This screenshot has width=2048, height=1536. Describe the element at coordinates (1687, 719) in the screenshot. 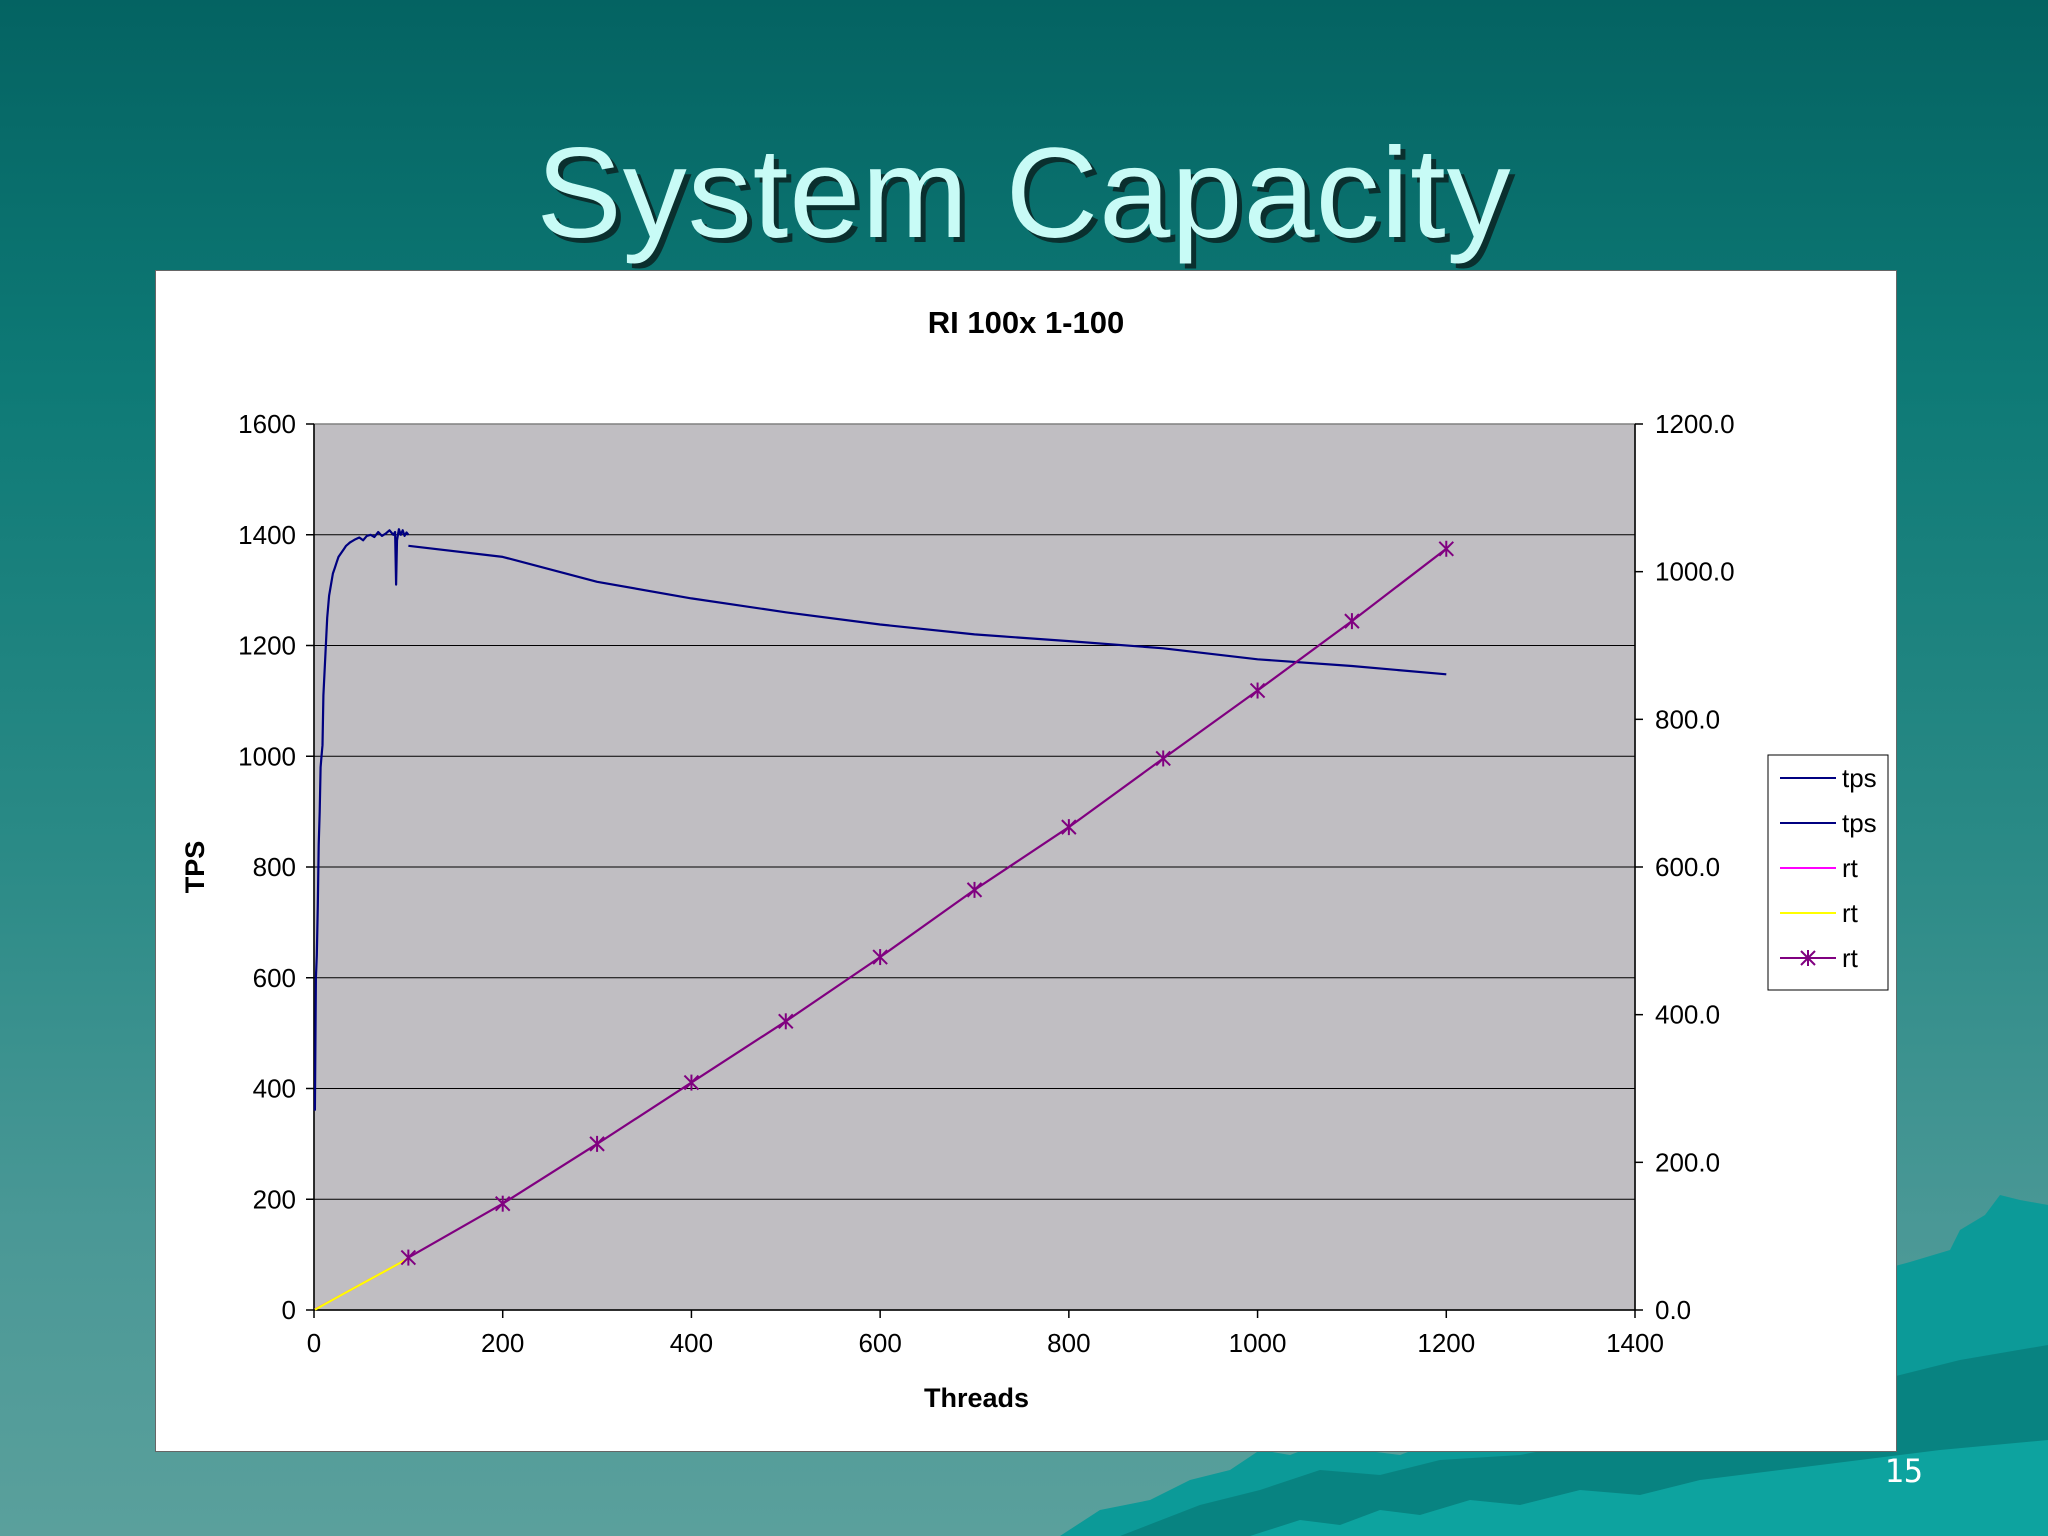

I see `y2-tick-label: 800.0` at that location.